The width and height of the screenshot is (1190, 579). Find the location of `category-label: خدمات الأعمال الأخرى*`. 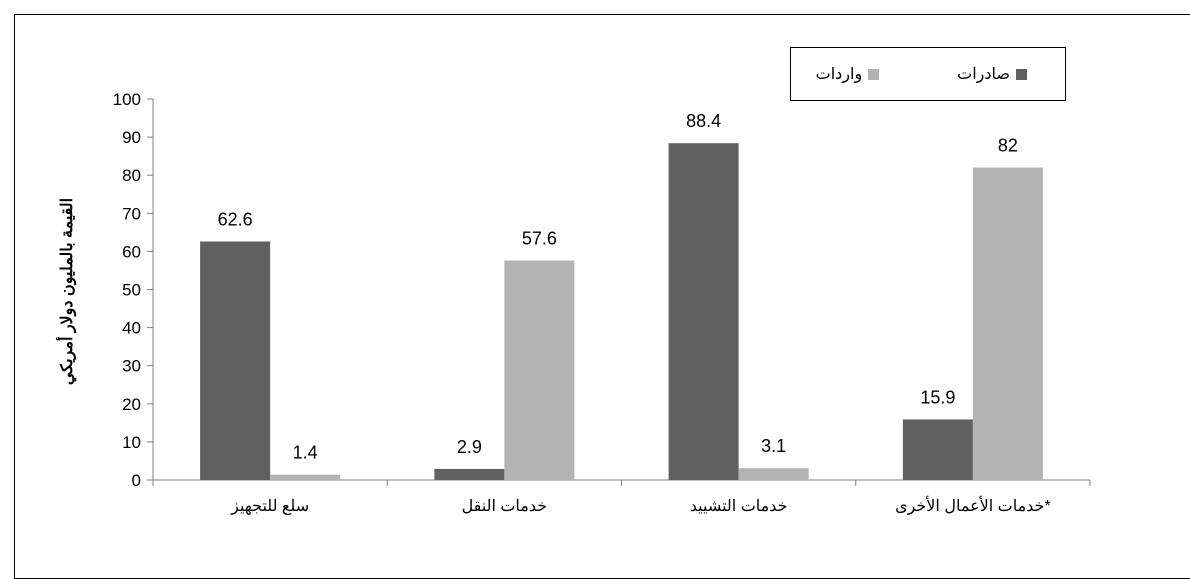

category-label: خدمات الأعمال الأخرى* is located at coordinates (973, 505).